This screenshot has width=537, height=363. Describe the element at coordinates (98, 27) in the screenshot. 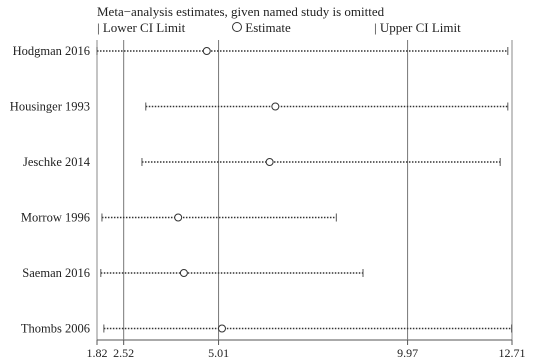

I see `lower-ci-legend-marker: |` at that location.